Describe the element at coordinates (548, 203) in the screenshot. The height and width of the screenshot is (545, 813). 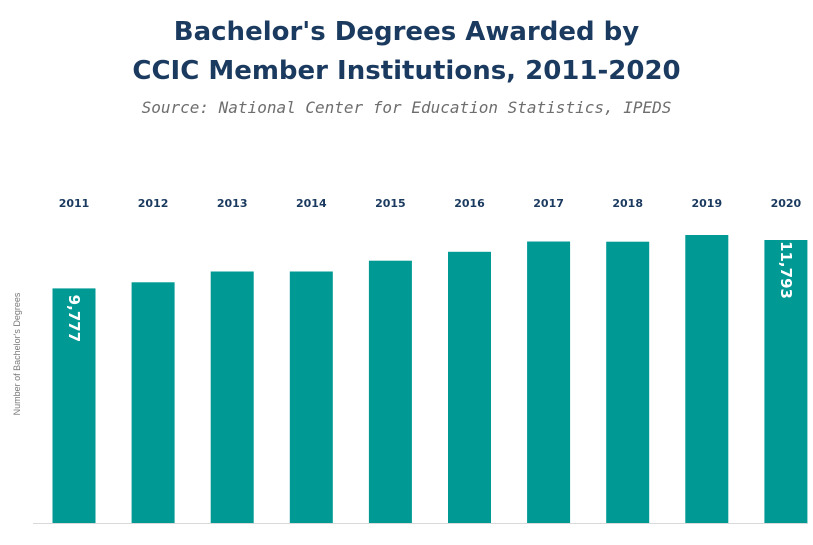
I see `x-tick-label-2017: 2017` at that location.